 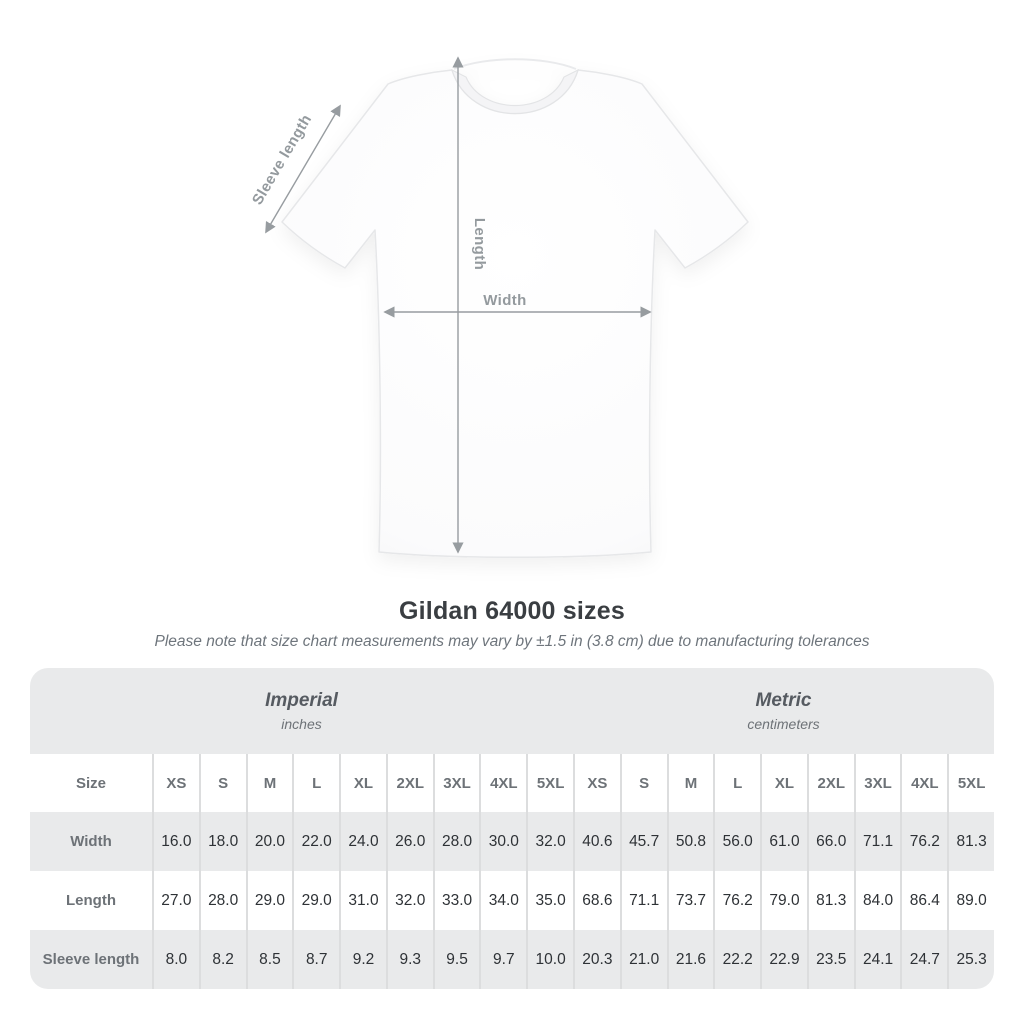 I want to click on table-cell: 35.0, so click(x=549, y=900).